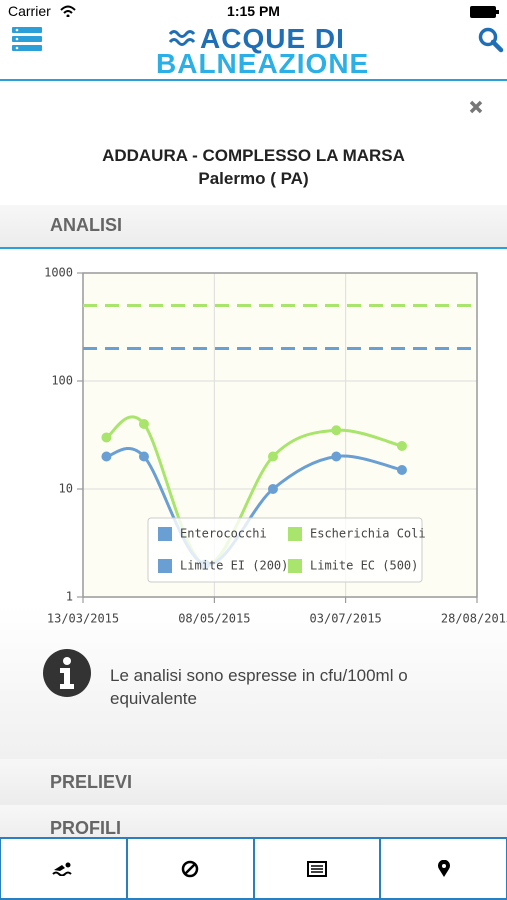 The image size is (507, 900). Describe the element at coordinates (476, 107) in the screenshot. I see `close-button` at that location.